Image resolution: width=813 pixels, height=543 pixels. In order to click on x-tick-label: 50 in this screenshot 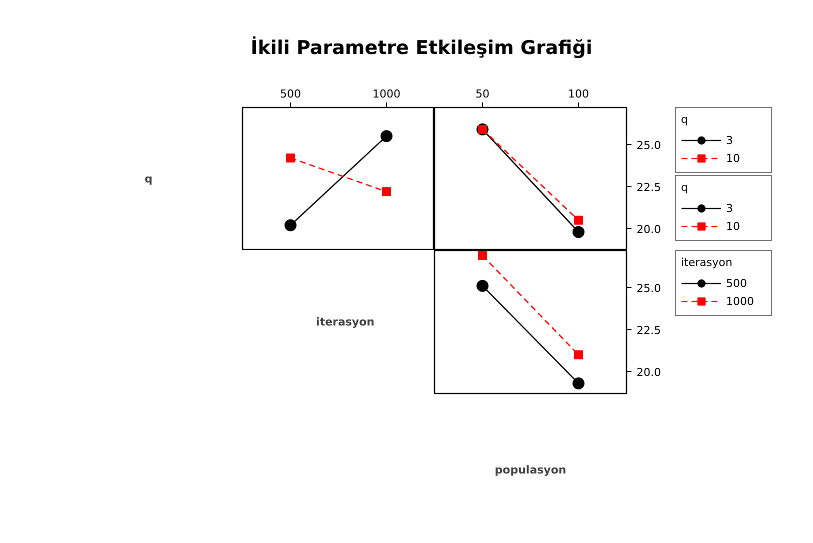, I will do `click(483, 94)`.